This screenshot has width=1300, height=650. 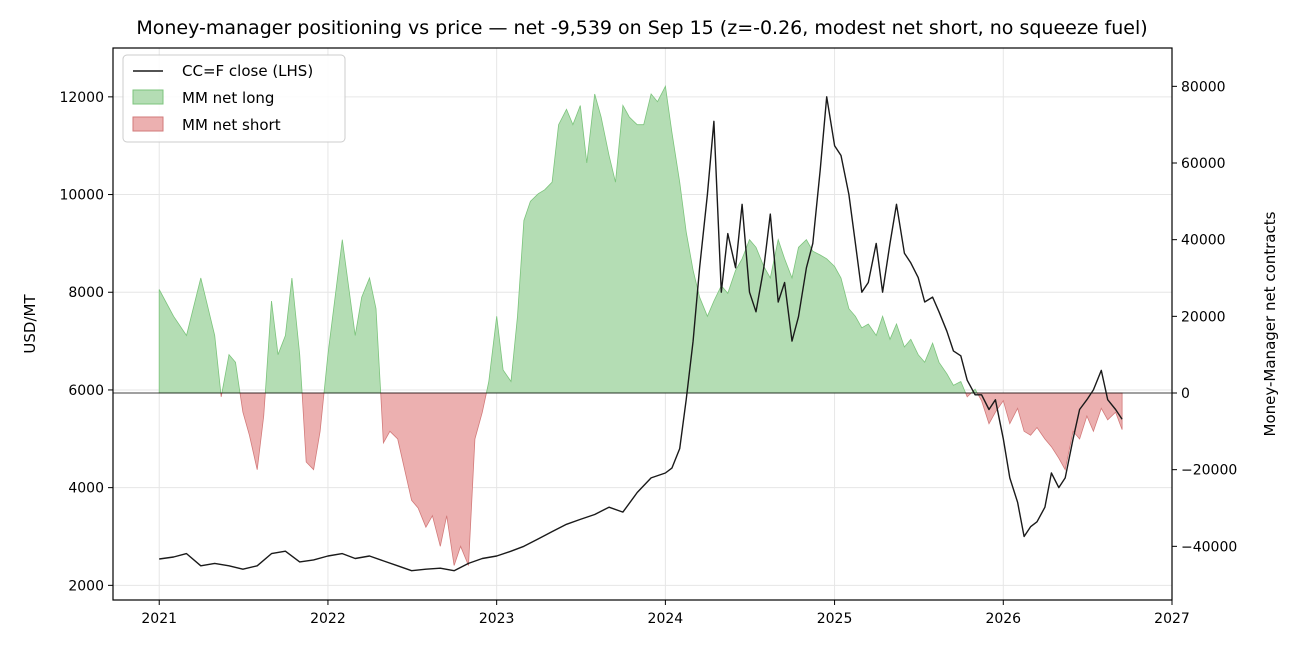 I want to click on left-y-axis: 2000 4000 6000 8000 10000 12000, so click(x=86, y=342).